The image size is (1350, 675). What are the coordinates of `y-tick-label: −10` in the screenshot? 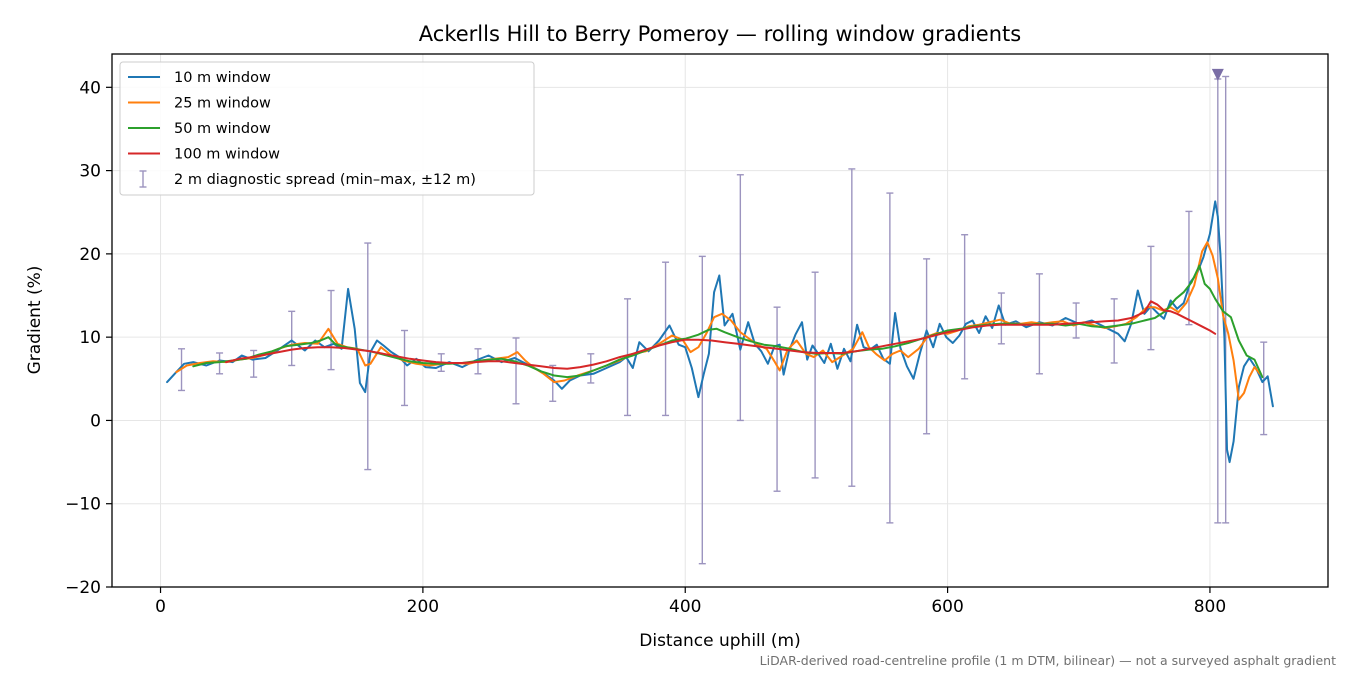 It's located at (83, 505).